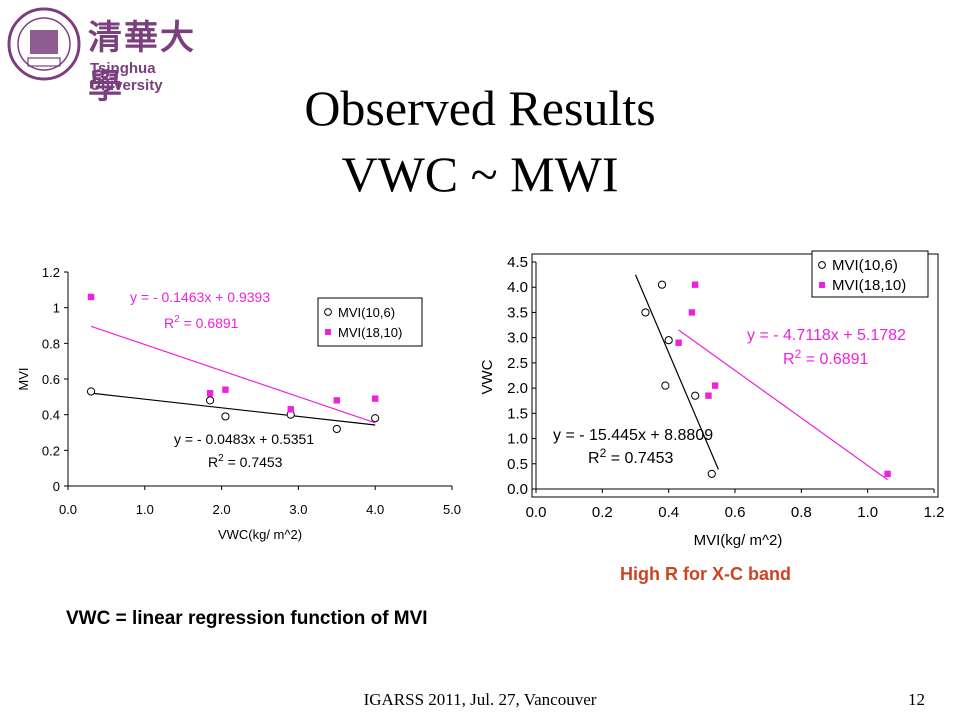 This screenshot has height=720, width=960. What do you see at coordinates (705, 574) in the screenshot?
I see `high-r-note: High R for X-C band` at bounding box center [705, 574].